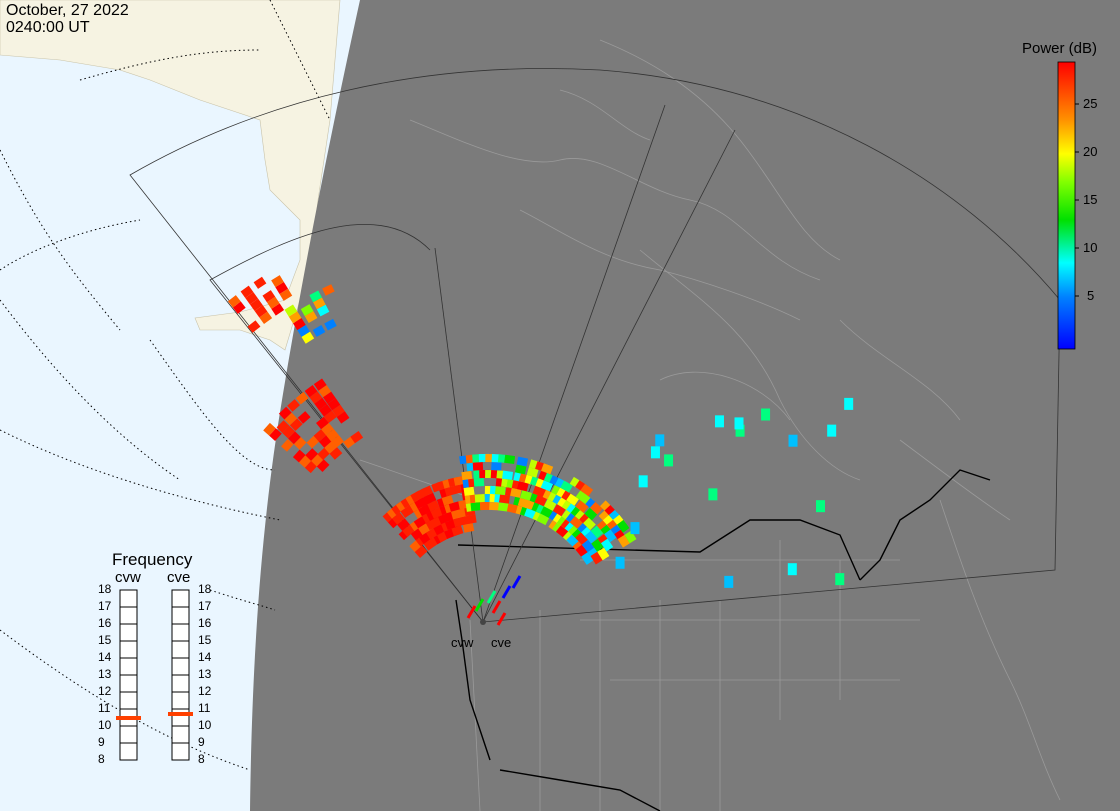  I want to click on time-label: 0240:00 UT, so click(48, 27).